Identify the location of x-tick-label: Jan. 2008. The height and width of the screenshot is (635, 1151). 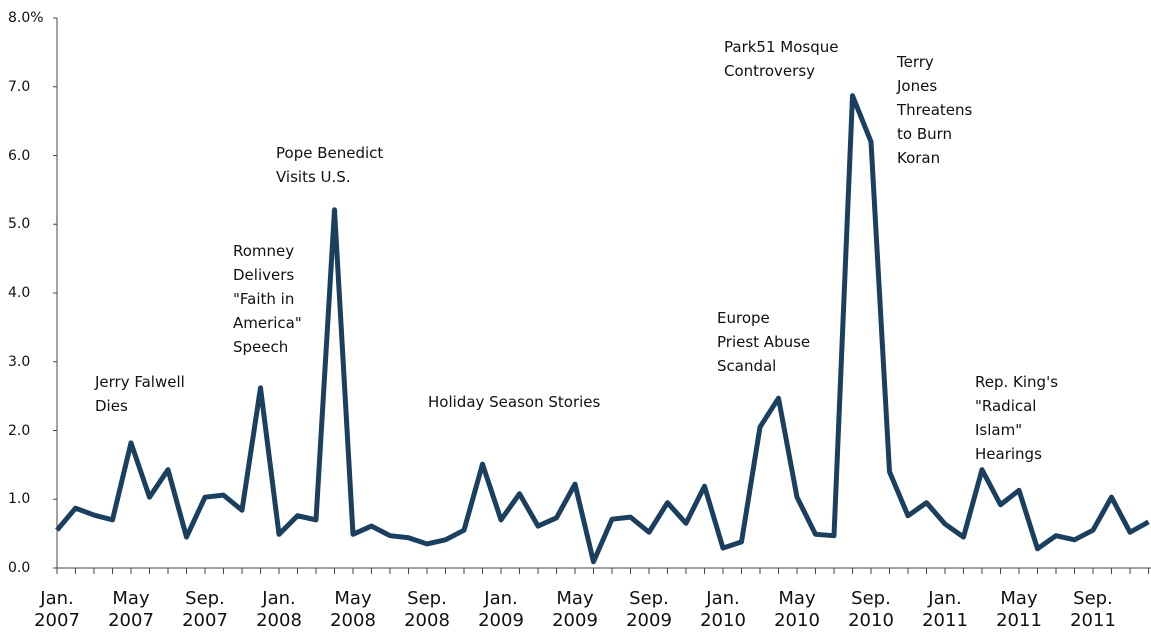
(279, 609).